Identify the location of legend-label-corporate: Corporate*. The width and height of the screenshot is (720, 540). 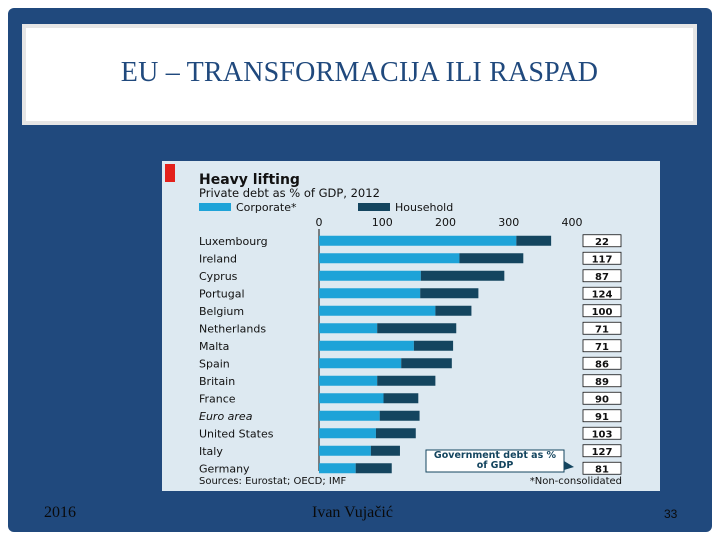
(266, 207).